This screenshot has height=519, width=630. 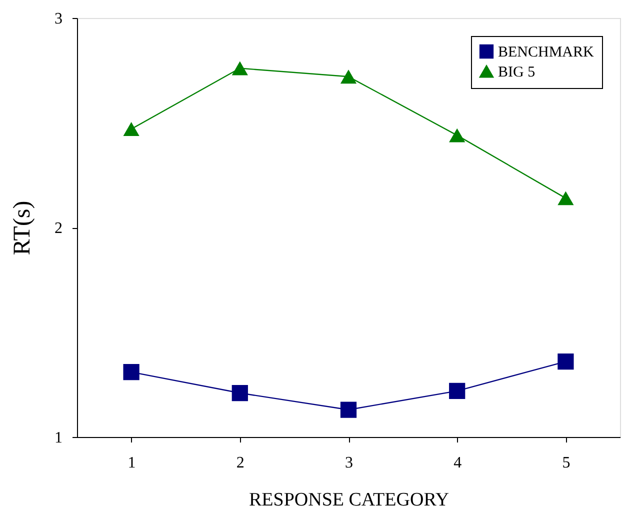 What do you see at coordinates (132, 463) in the screenshot?
I see `x-tick-label: 1` at bounding box center [132, 463].